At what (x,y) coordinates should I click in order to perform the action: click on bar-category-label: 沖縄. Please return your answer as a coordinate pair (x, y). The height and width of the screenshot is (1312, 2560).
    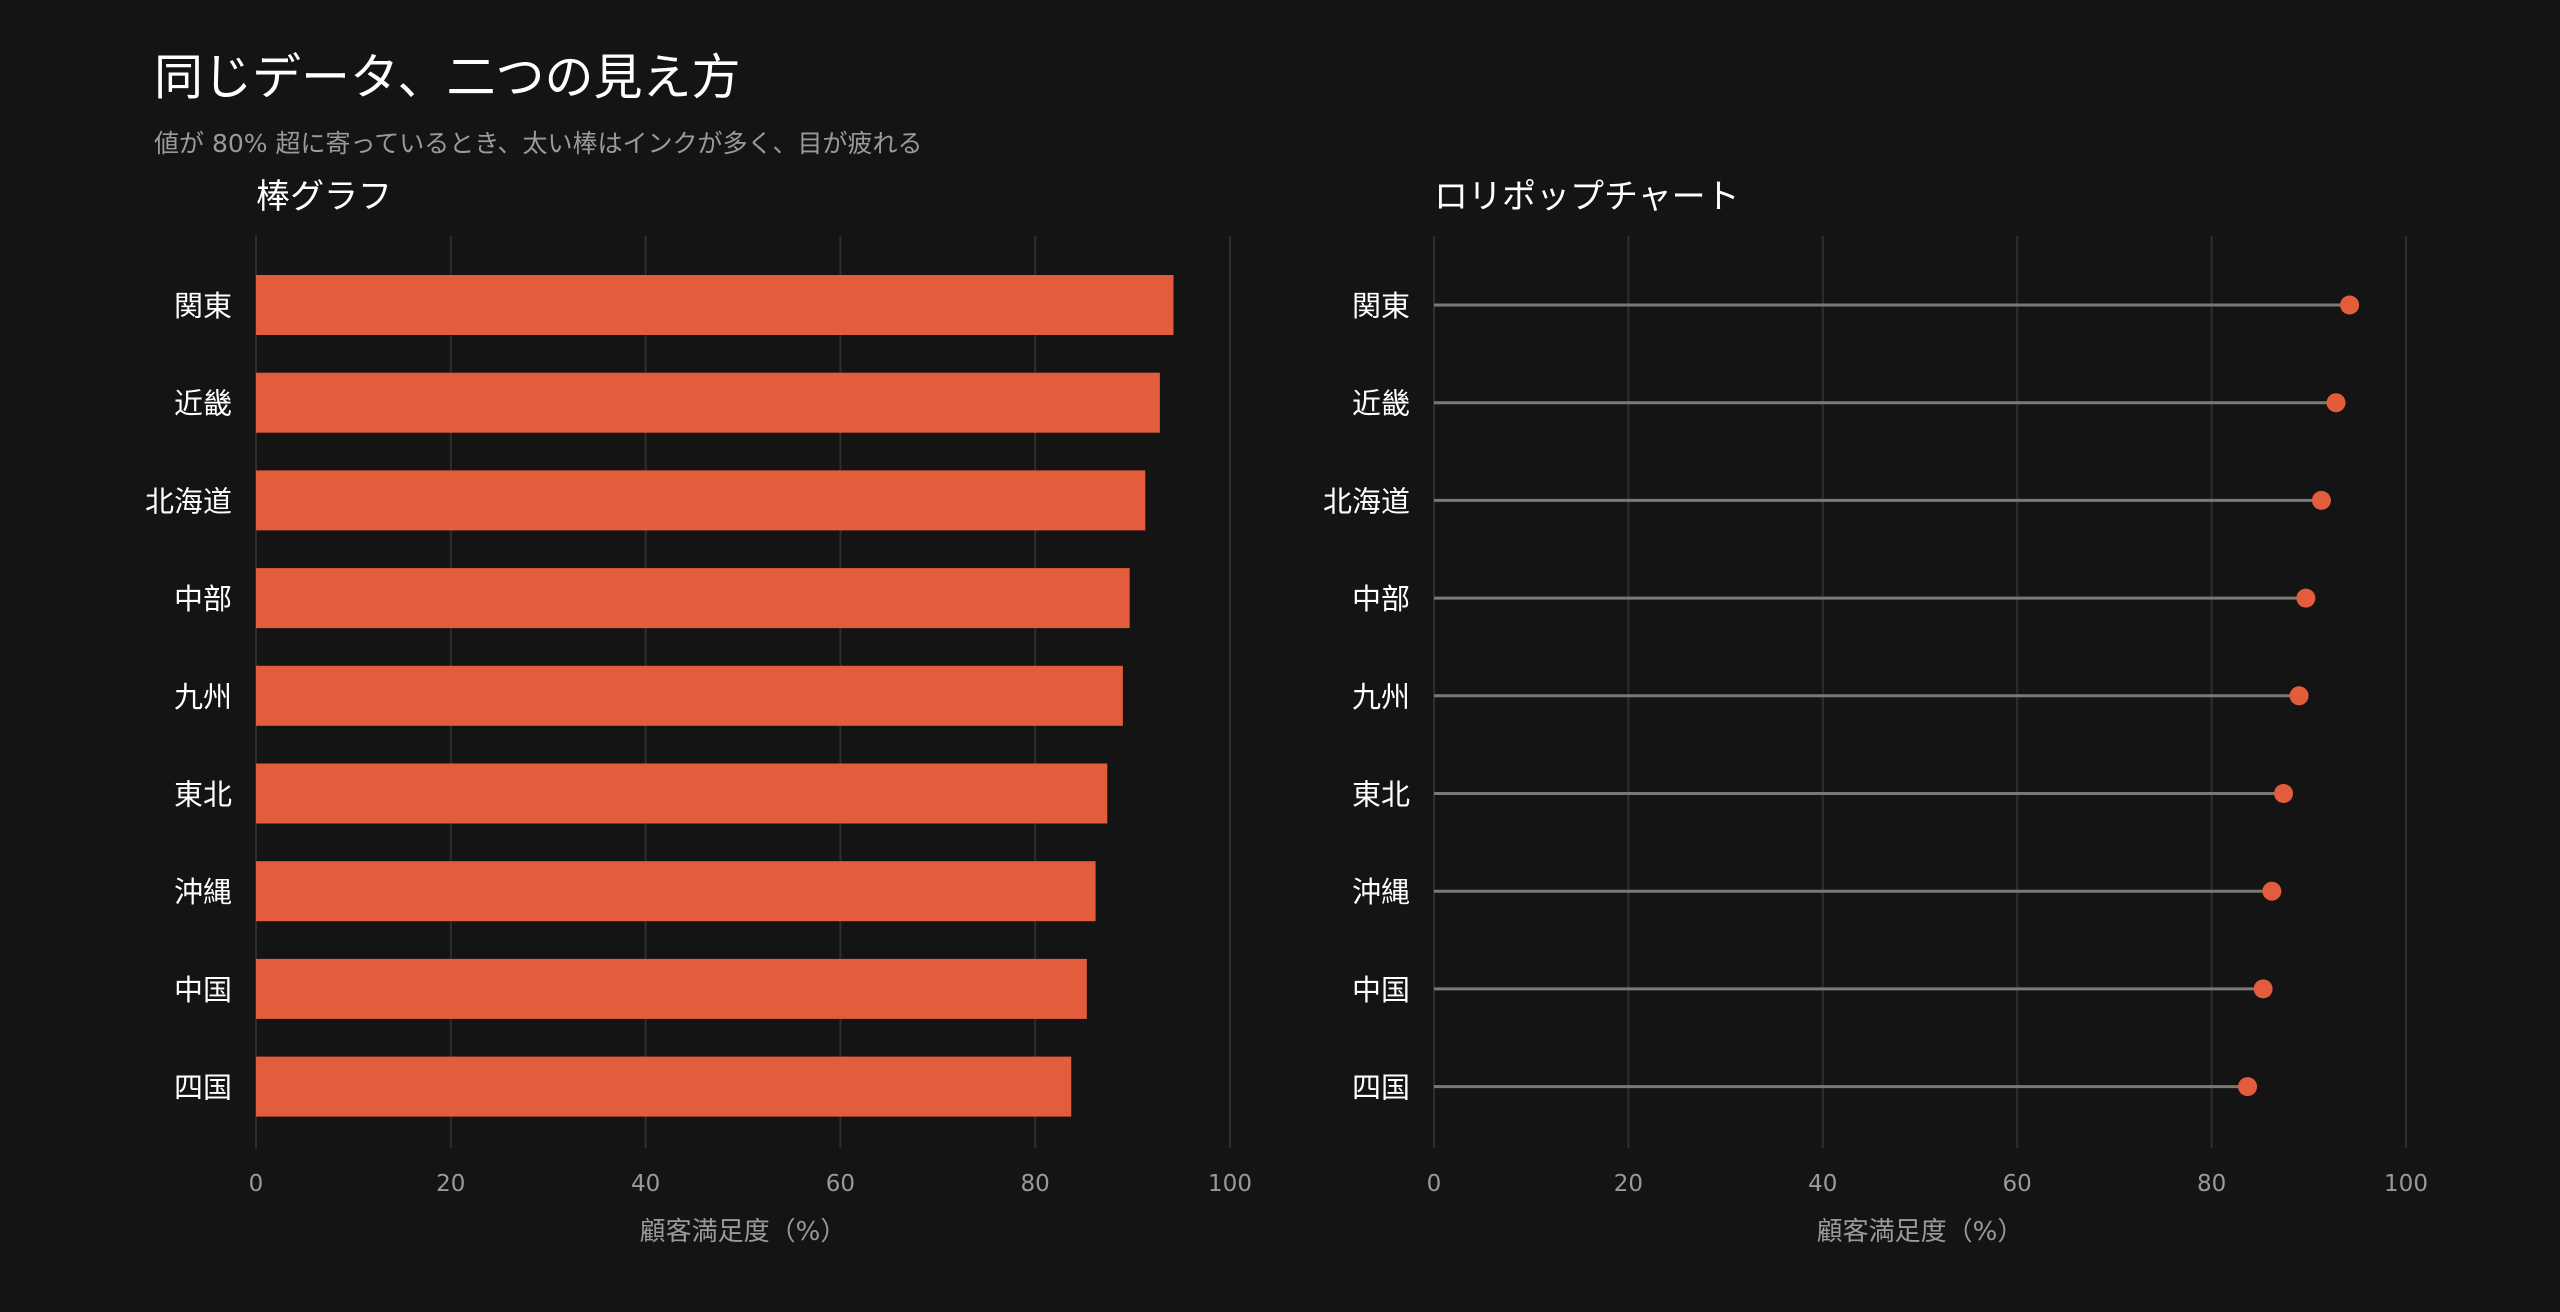
    Looking at the image, I should click on (203, 892).